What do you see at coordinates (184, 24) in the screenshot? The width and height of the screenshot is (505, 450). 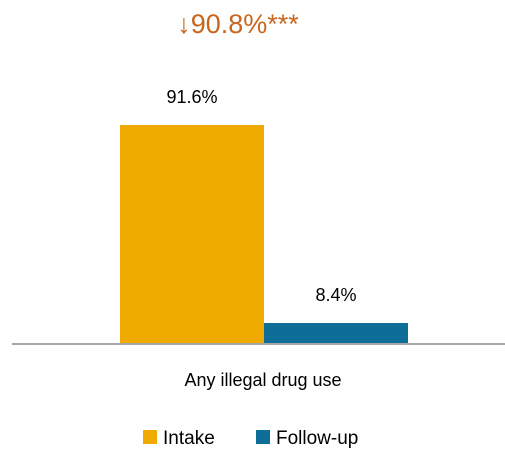 I see `down-arrow-icon: ↓` at bounding box center [184, 24].